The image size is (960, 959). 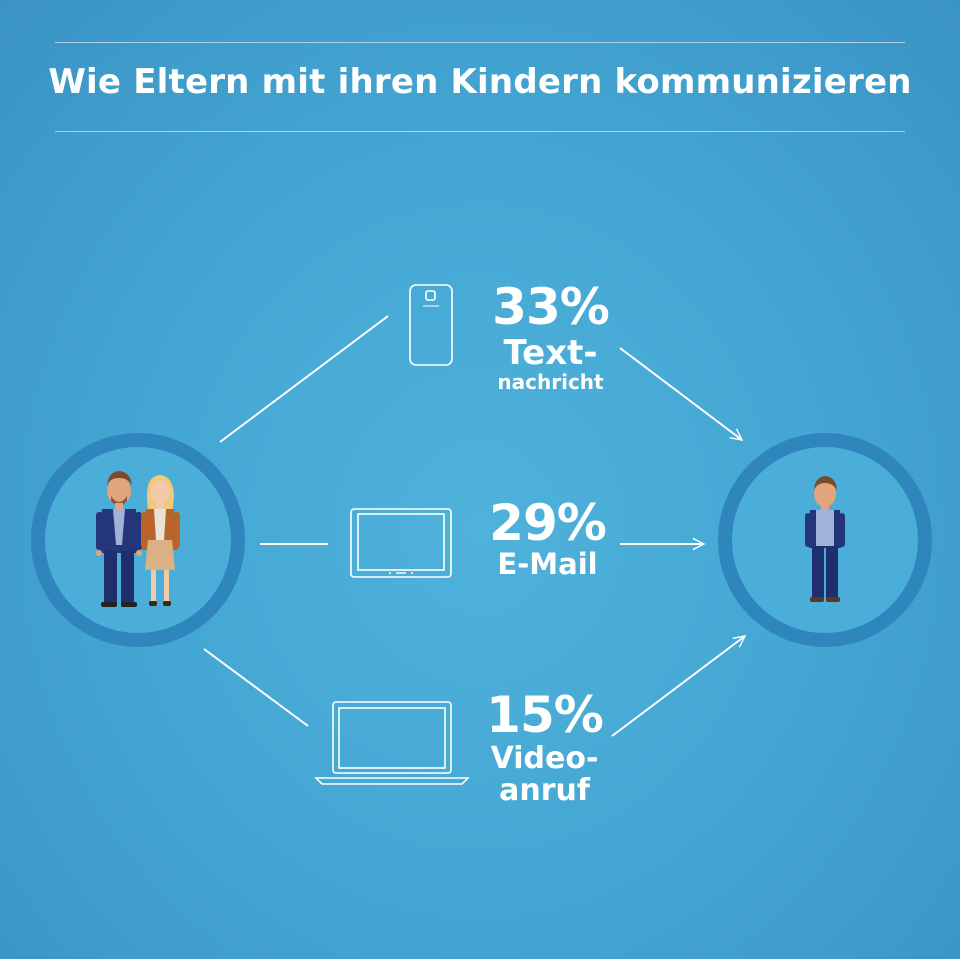 What do you see at coordinates (431, 325) in the screenshot?
I see `smartphone-icon` at bounding box center [431, 325].